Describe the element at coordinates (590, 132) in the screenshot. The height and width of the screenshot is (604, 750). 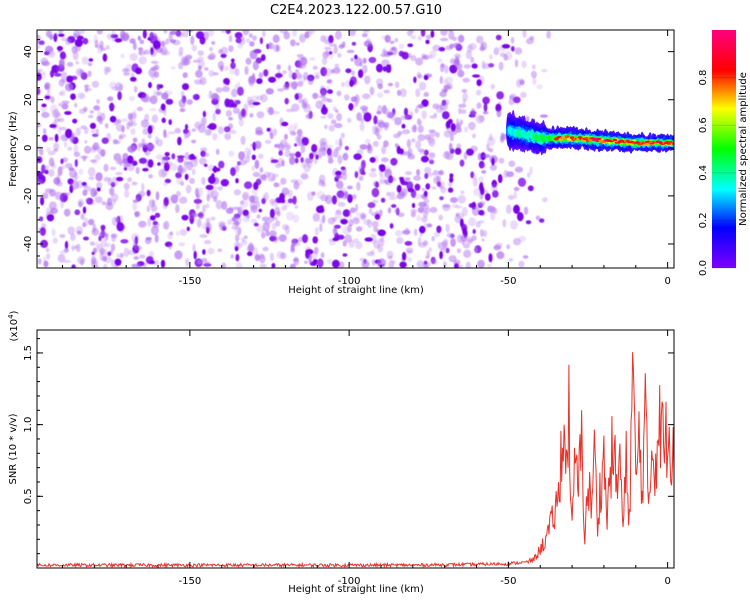
I see `spectrogram-signal` at that location.